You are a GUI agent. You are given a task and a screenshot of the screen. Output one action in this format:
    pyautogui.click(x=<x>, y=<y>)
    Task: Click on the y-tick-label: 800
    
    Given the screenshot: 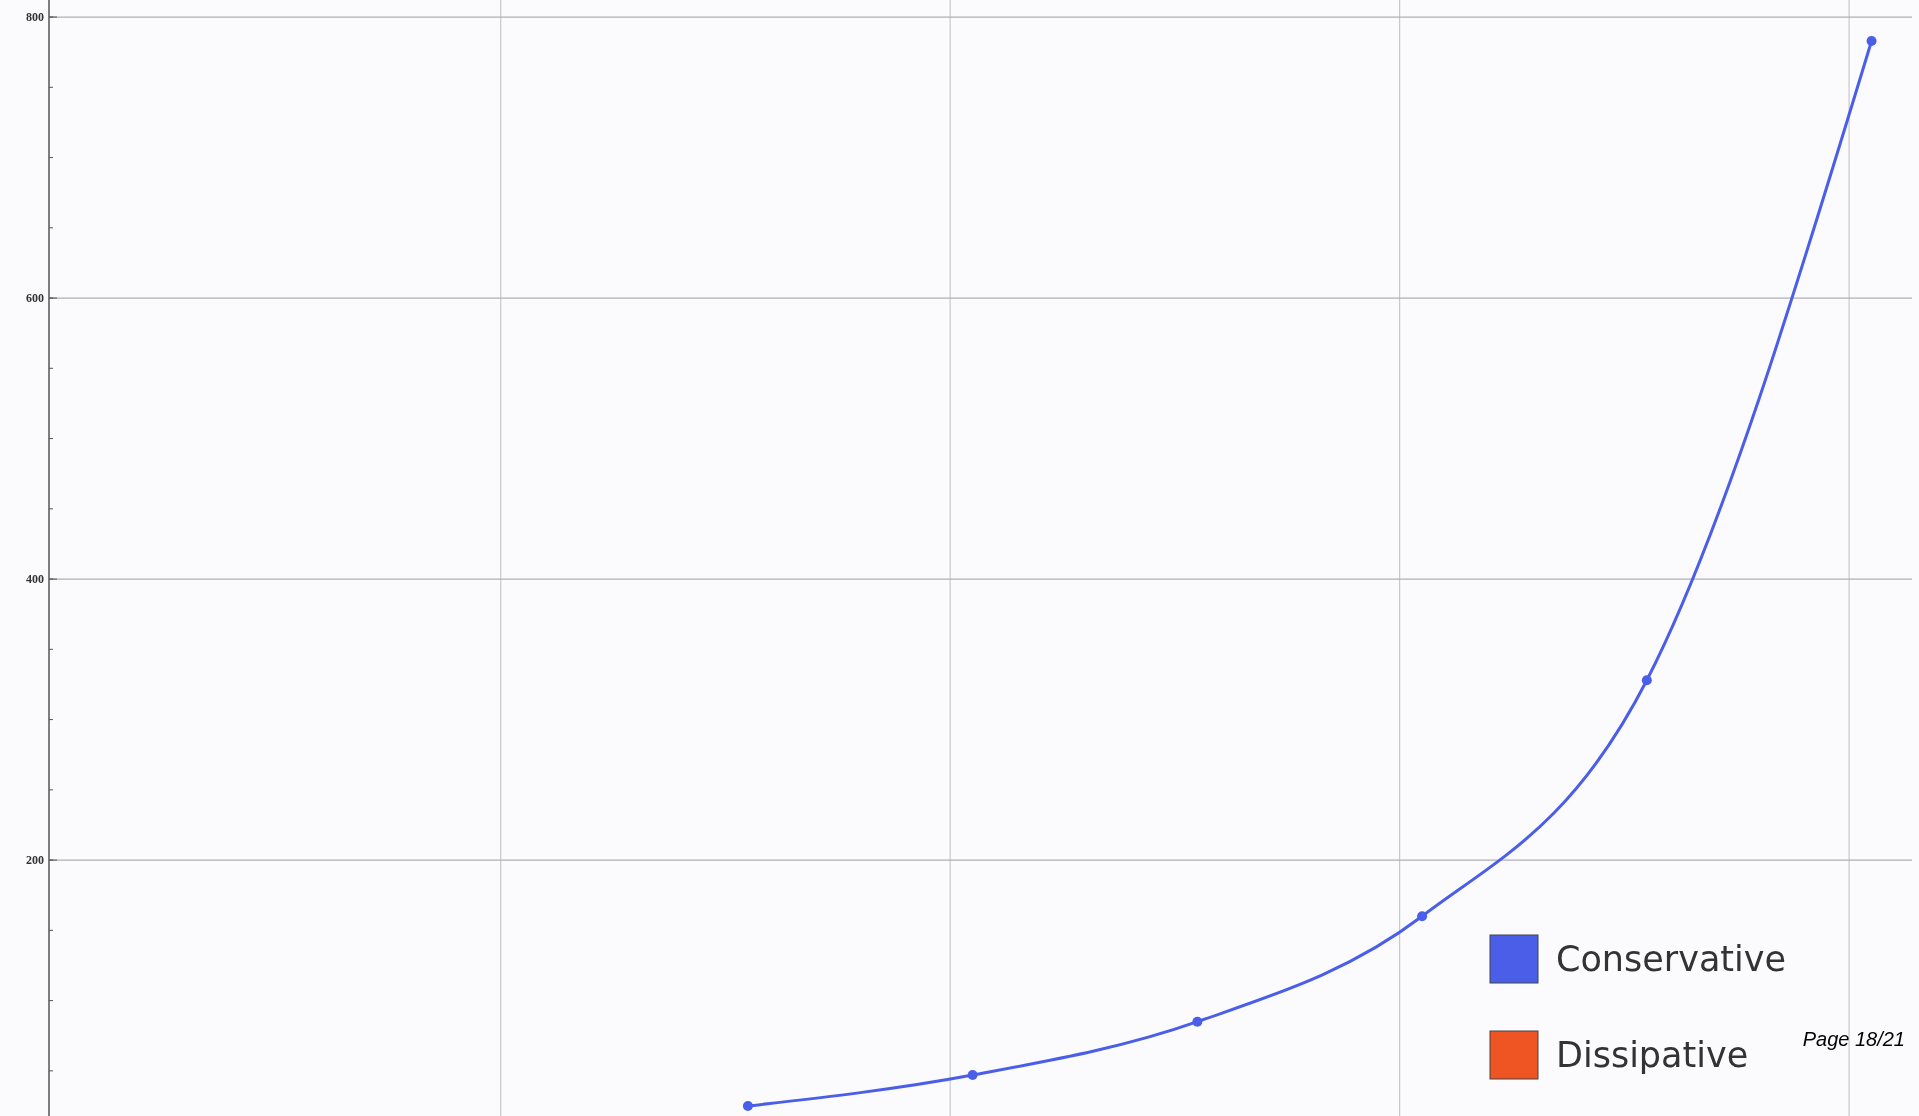 What is the action you would take?
    pyautogui.click(x=35, y=17)
    